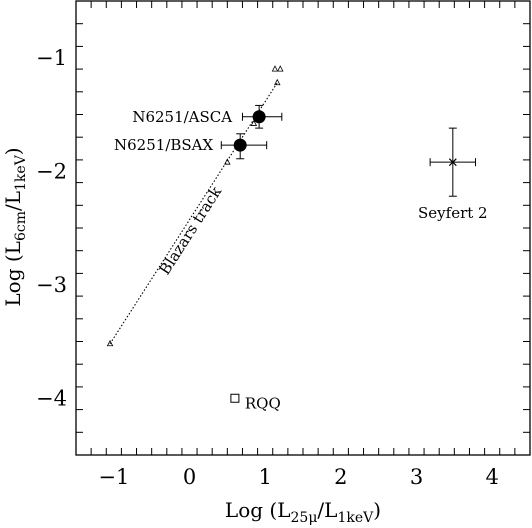  I want to click on y-axis-label: Log (L6cm/L1keV), so click(15, 226).